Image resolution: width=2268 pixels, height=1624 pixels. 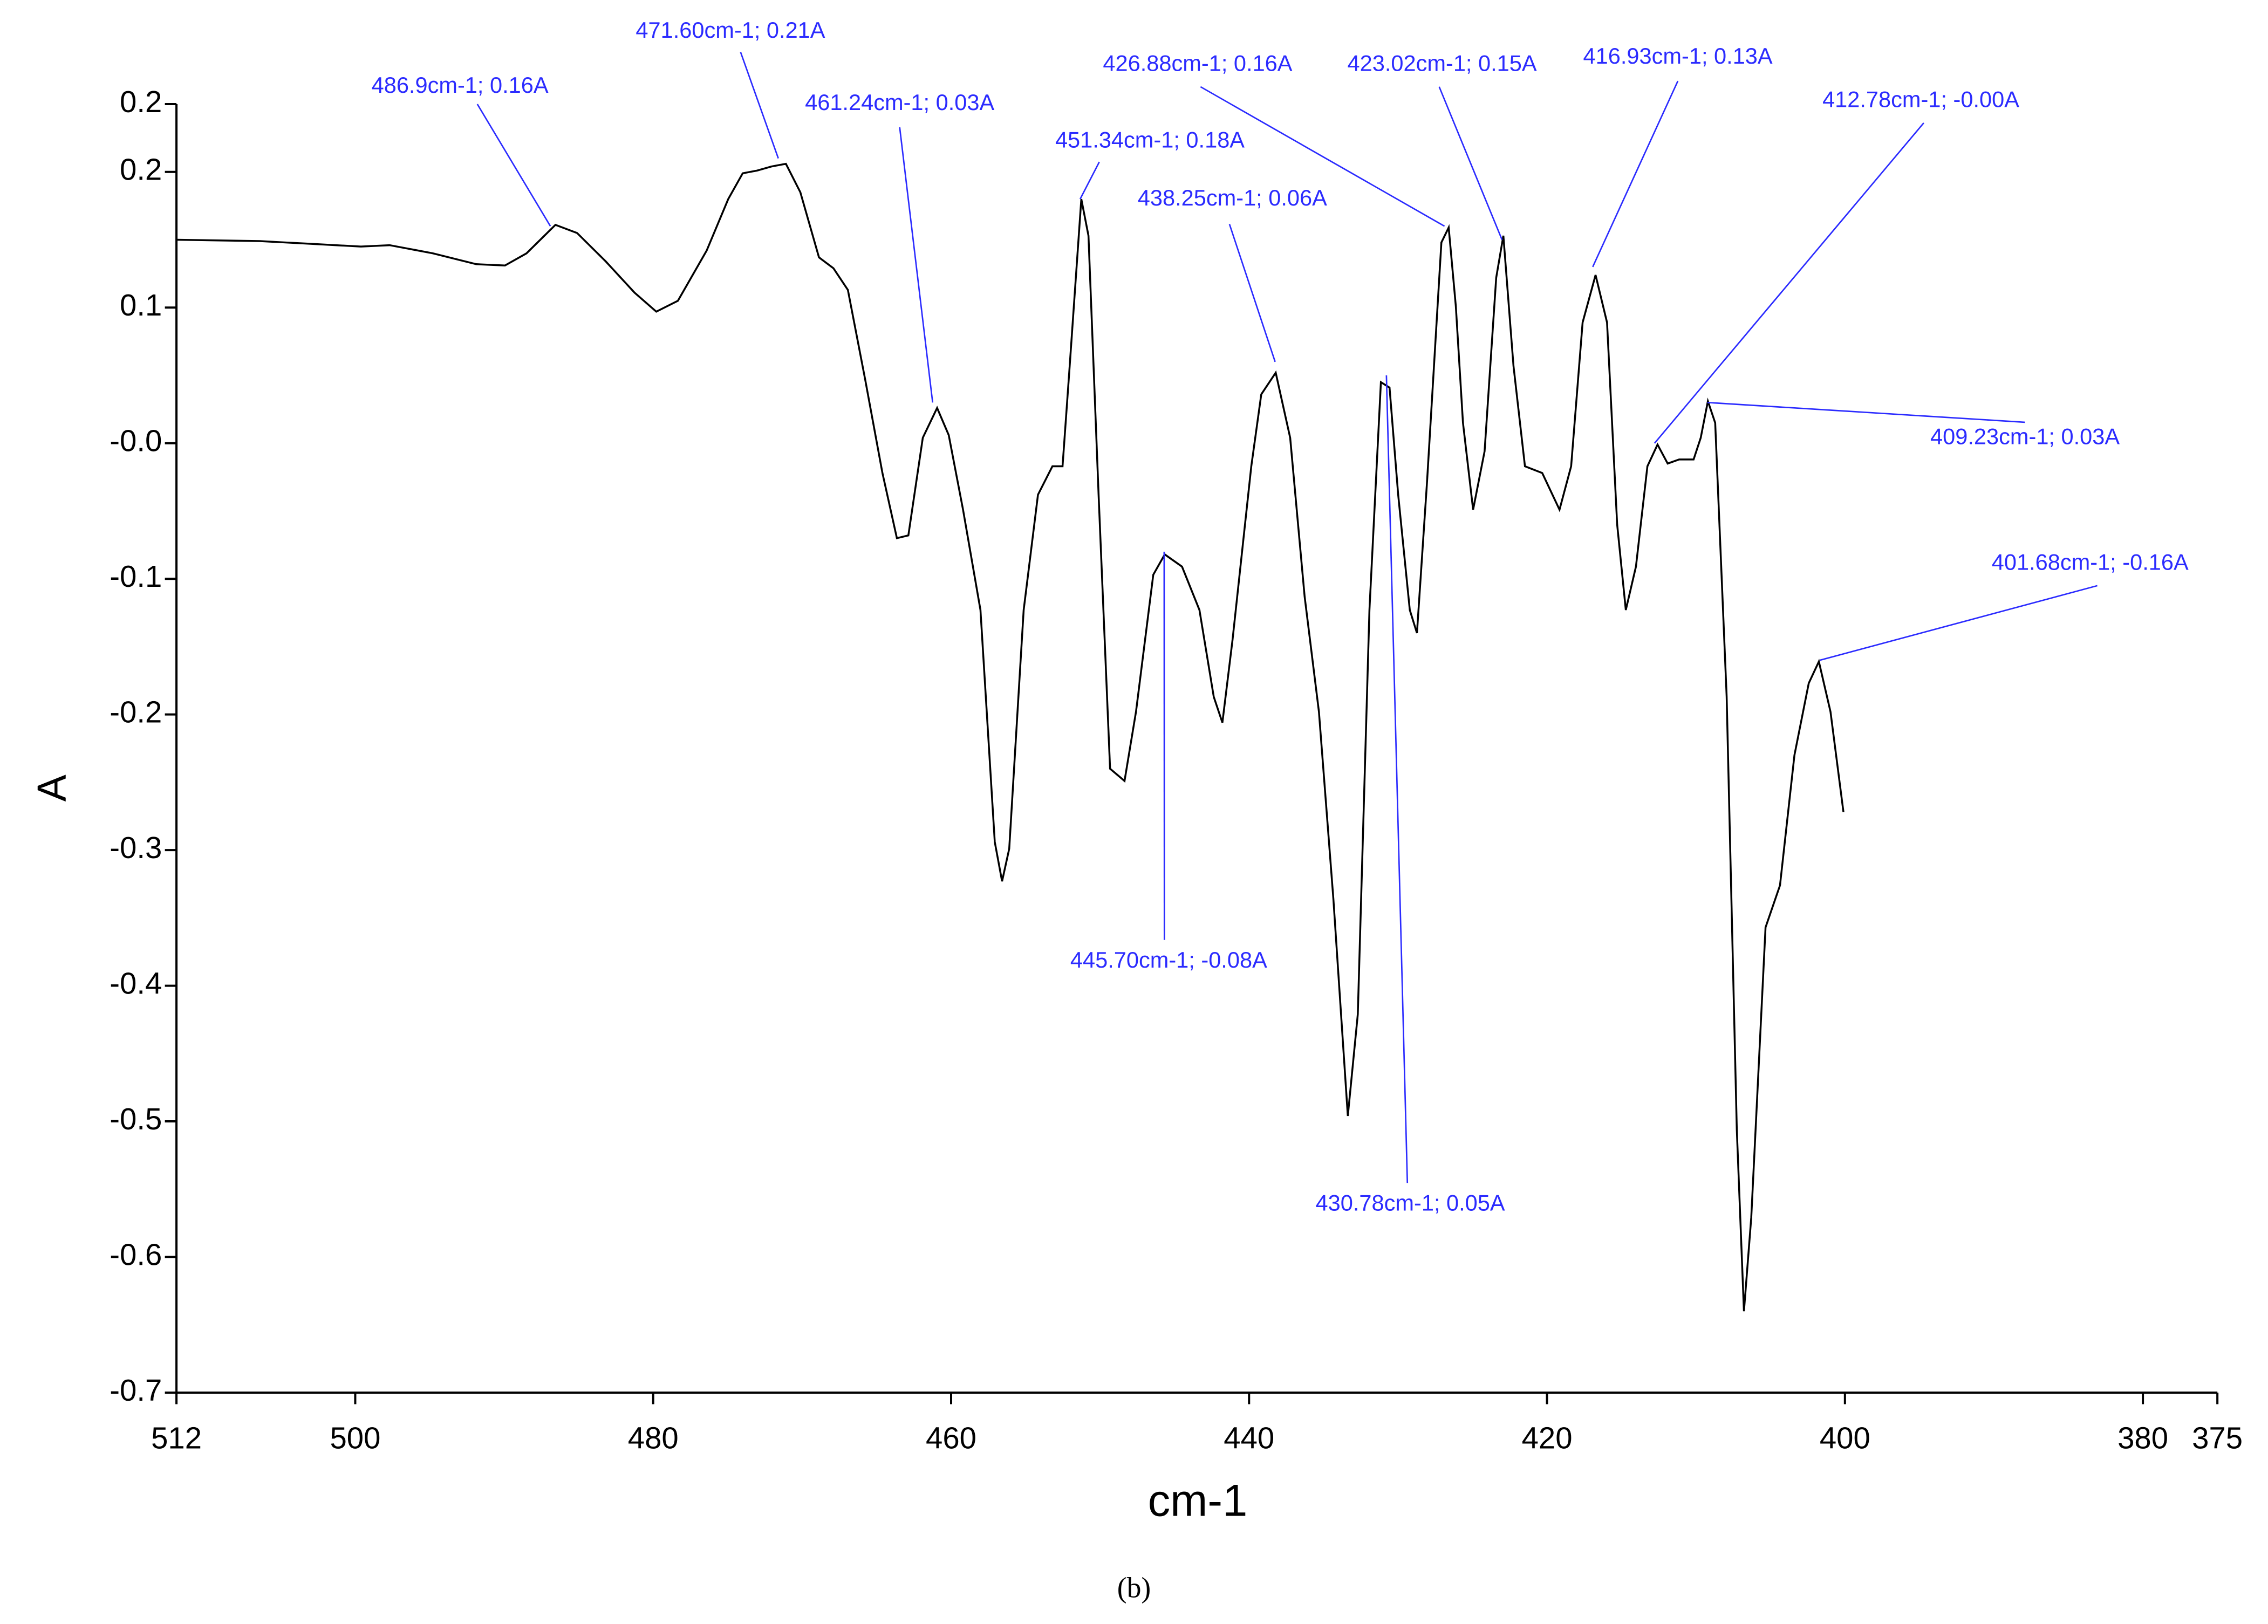 What do you see at coordinates (1197, 63) in the screenshot?
I see `annotation-label: 426.88cm-1; 0.16A` at bounding box center [1197, 63].